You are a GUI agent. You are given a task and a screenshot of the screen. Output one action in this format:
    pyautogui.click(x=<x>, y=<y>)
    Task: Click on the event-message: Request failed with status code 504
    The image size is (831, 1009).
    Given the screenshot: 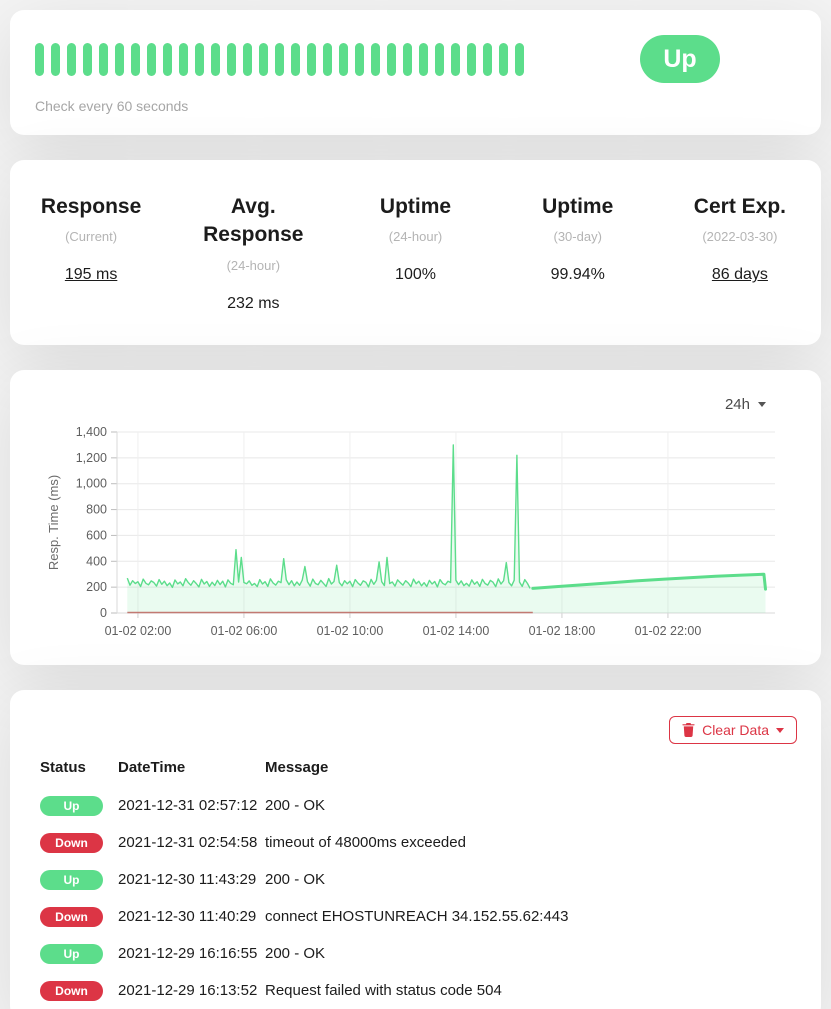 What is the action you would take?
    pyautogui.click(x=383, y=990)
    